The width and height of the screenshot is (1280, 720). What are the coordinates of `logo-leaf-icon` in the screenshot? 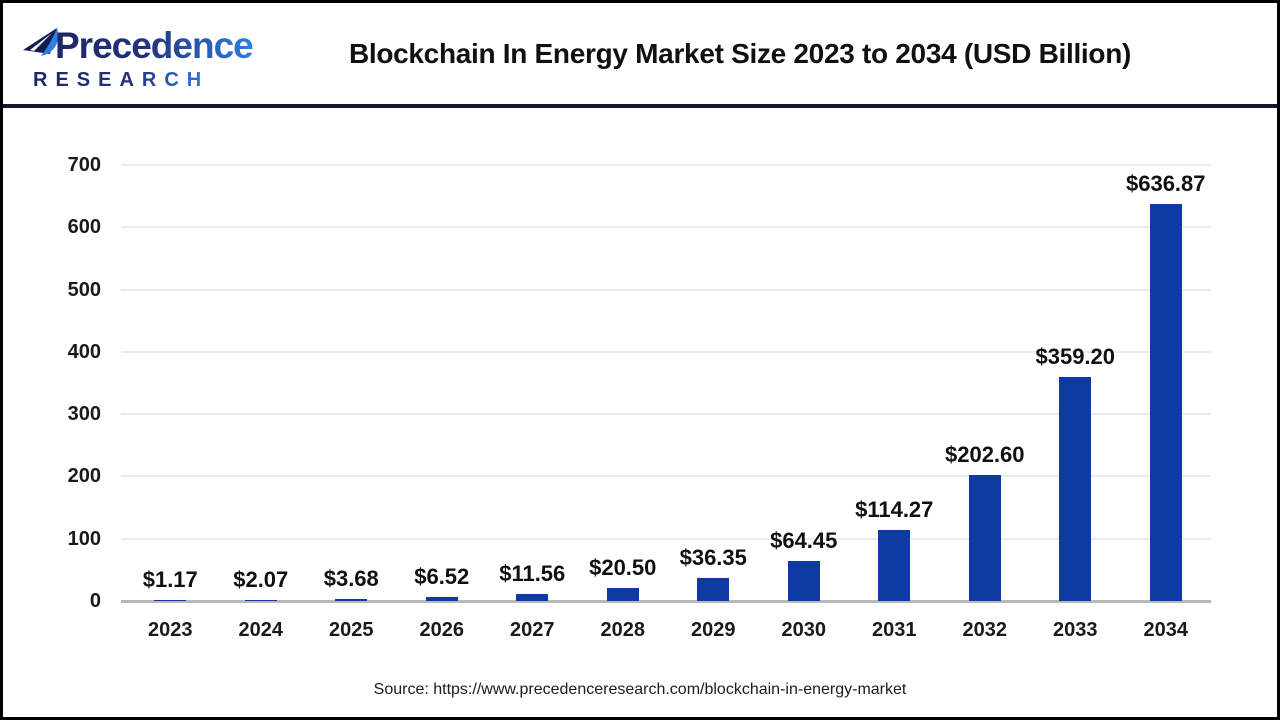 It's located at (41, 42).